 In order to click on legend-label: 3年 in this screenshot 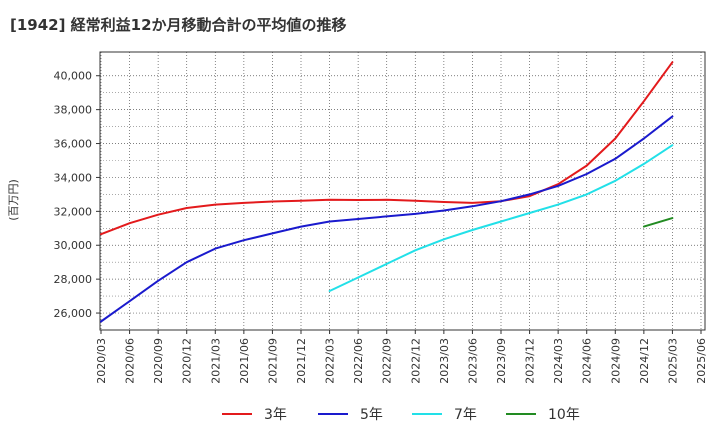, I will do `click(275, 415)`.